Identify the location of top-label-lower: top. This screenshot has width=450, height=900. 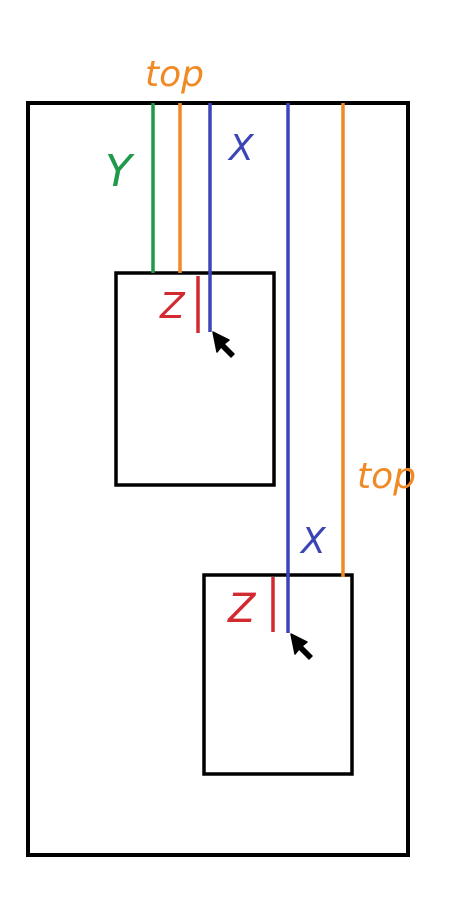
(386, 476).